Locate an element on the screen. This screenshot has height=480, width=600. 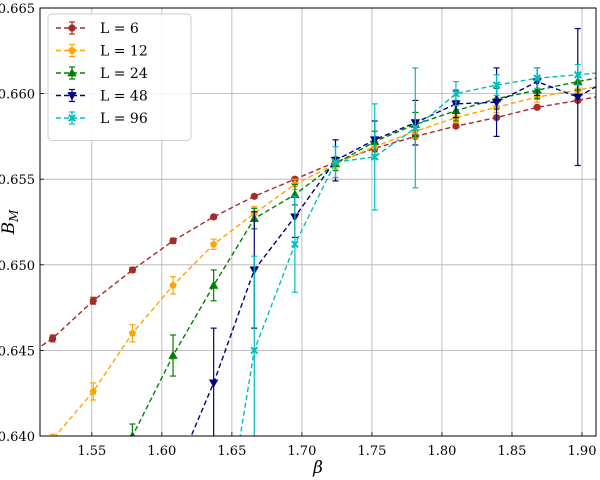
y-axis-label: BM is located at coordinates (10, 222).